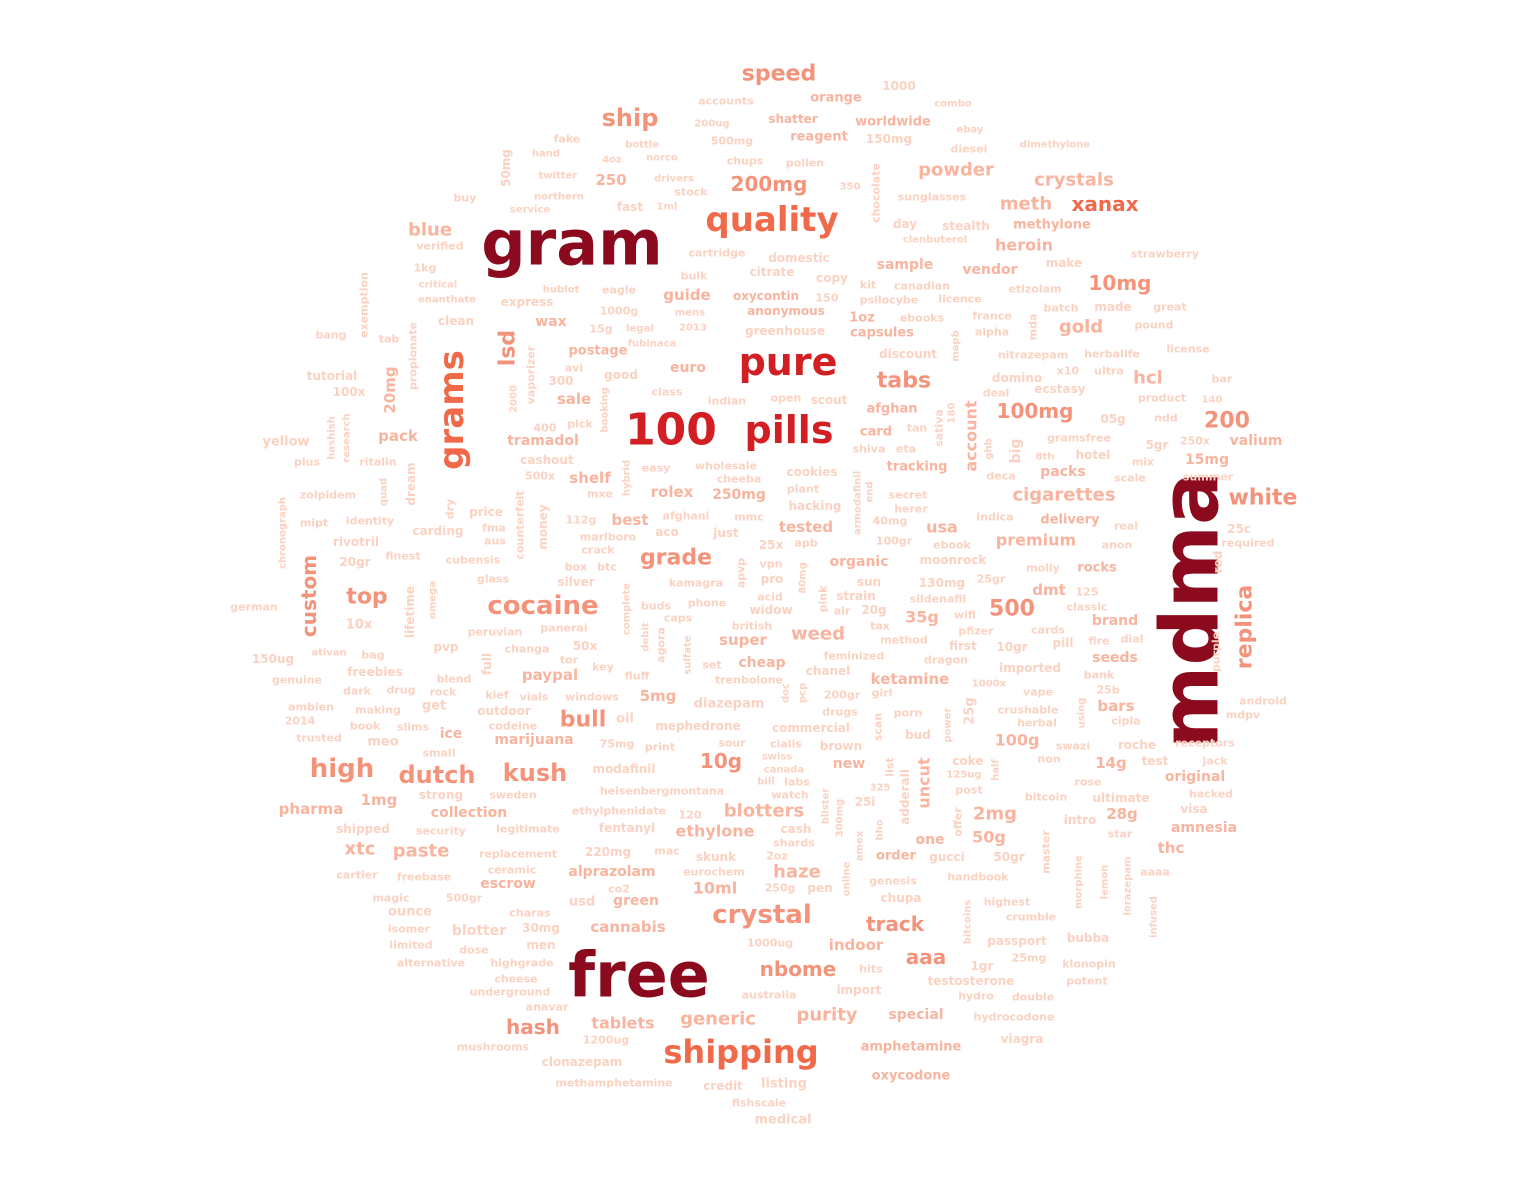  I want to click on cloud-word: codeine, so click(513, 726).